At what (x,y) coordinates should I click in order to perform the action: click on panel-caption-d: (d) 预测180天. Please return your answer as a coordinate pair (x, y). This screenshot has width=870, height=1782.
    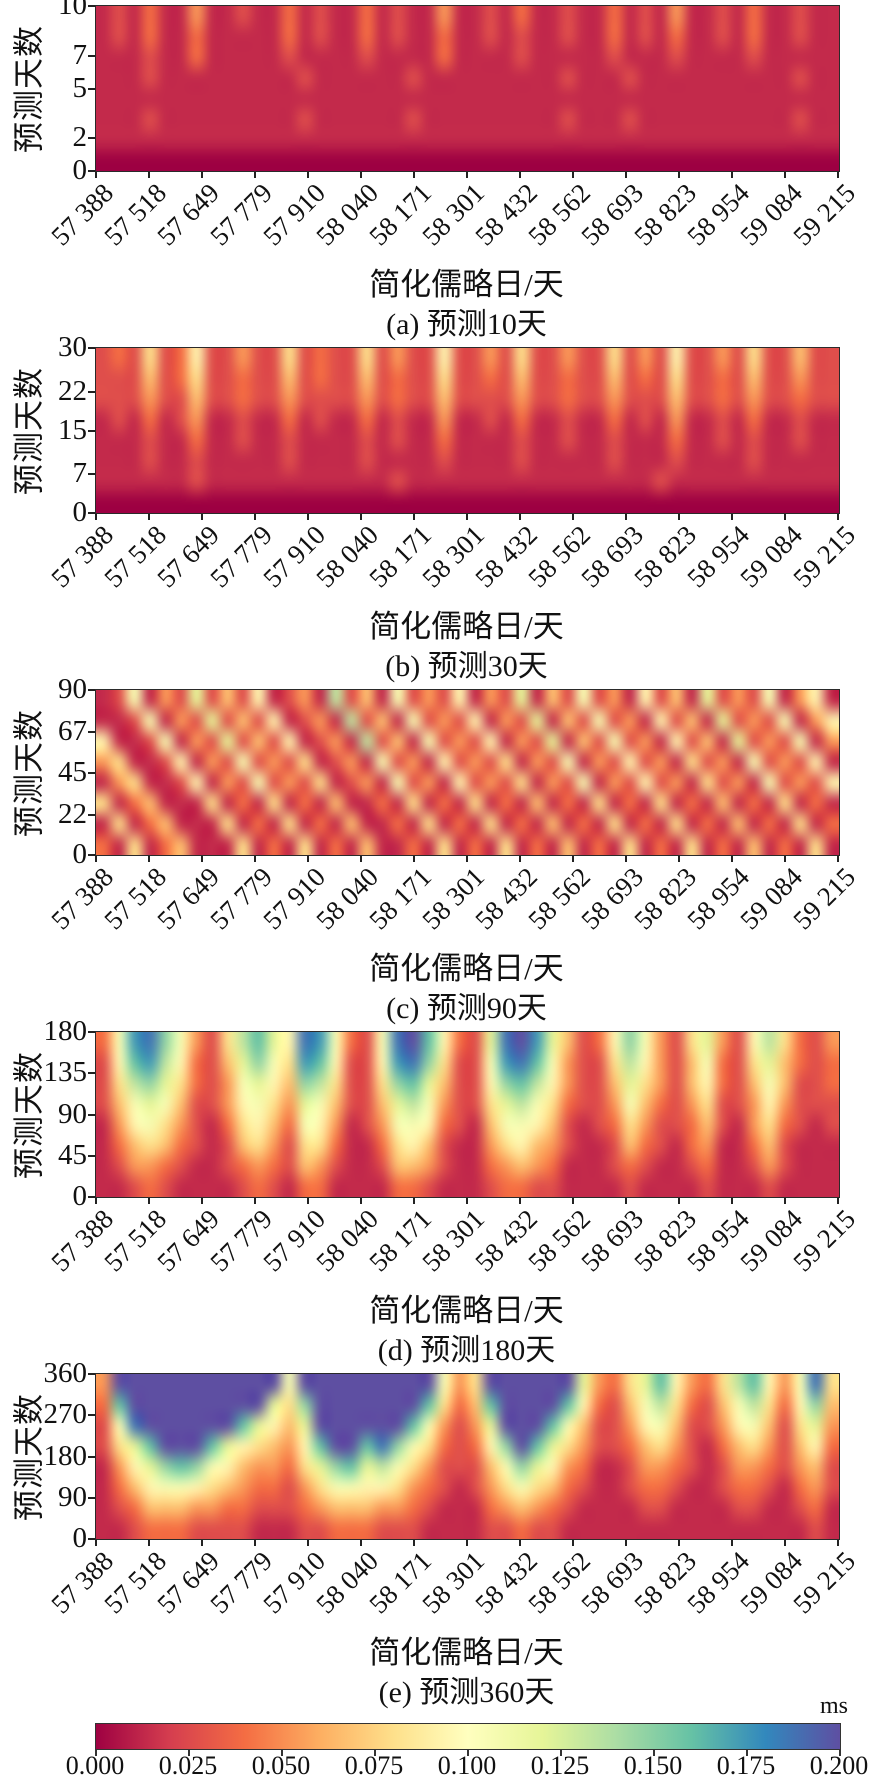
    Looking at the image, I should click on (466, 1350).